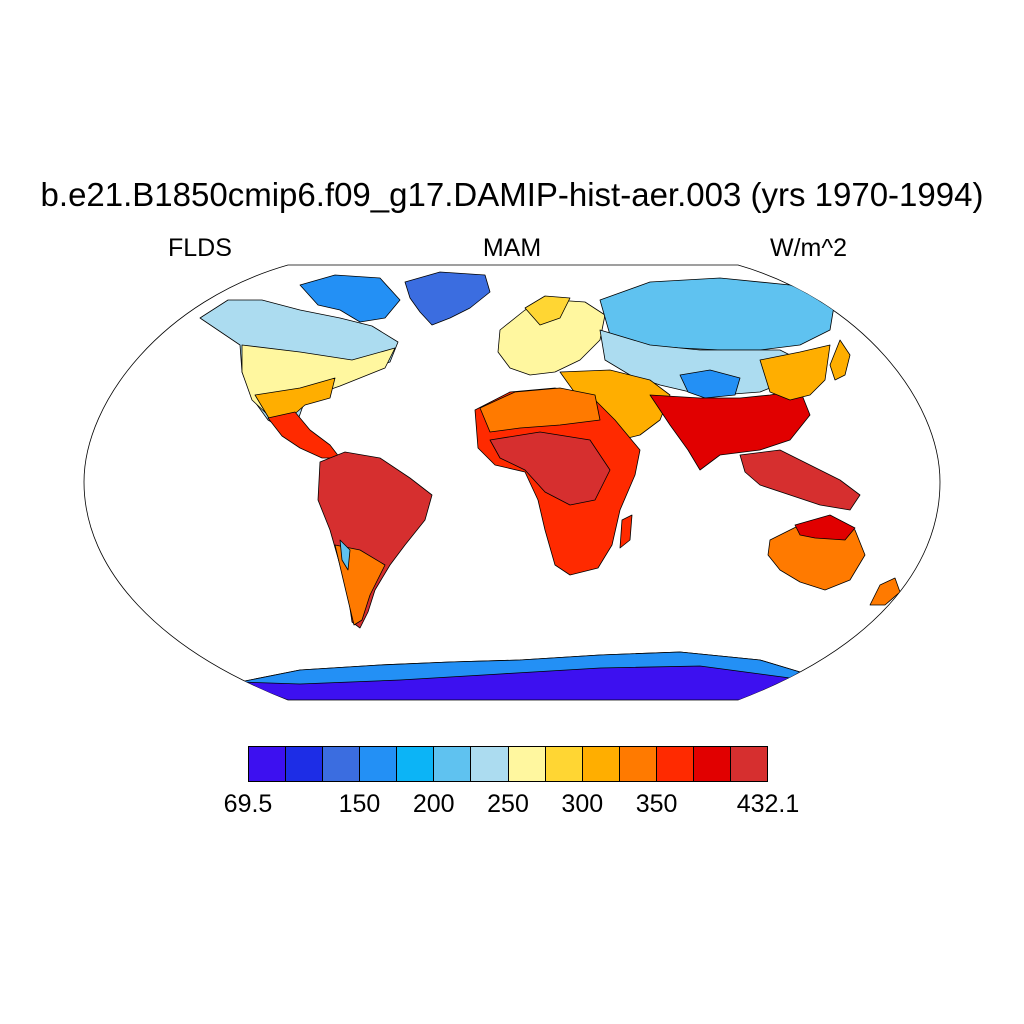  I want to click on south-asia, so click(730, 430).